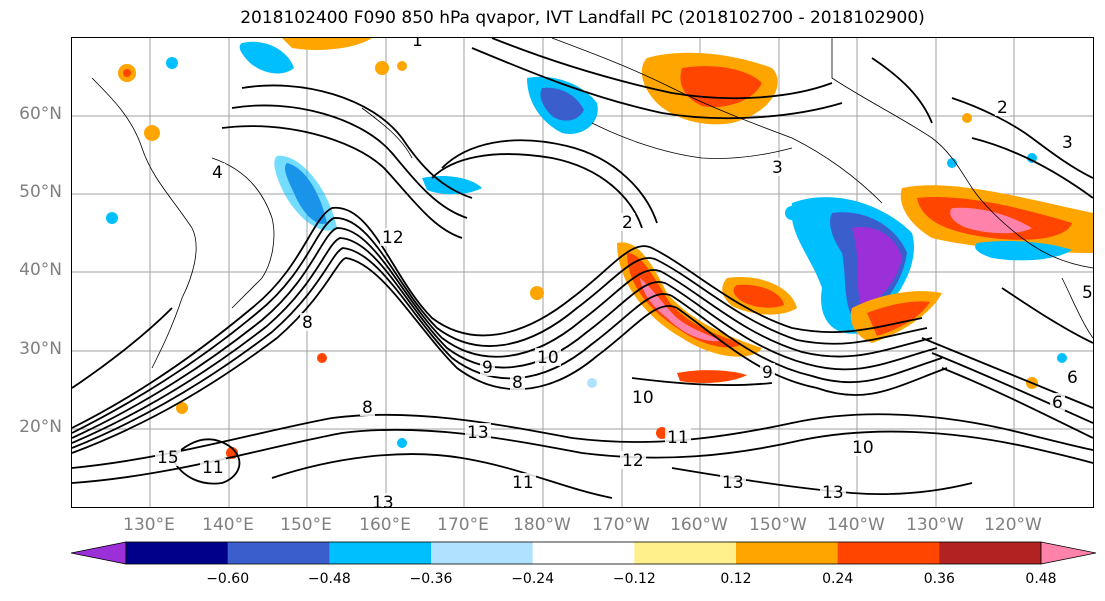 This screenshot has width=1105, height=601. What do you see at coordinates (562, 104) in the screenshot?
I see `shade-bering-blue-core` at bounding box center [562, 104].